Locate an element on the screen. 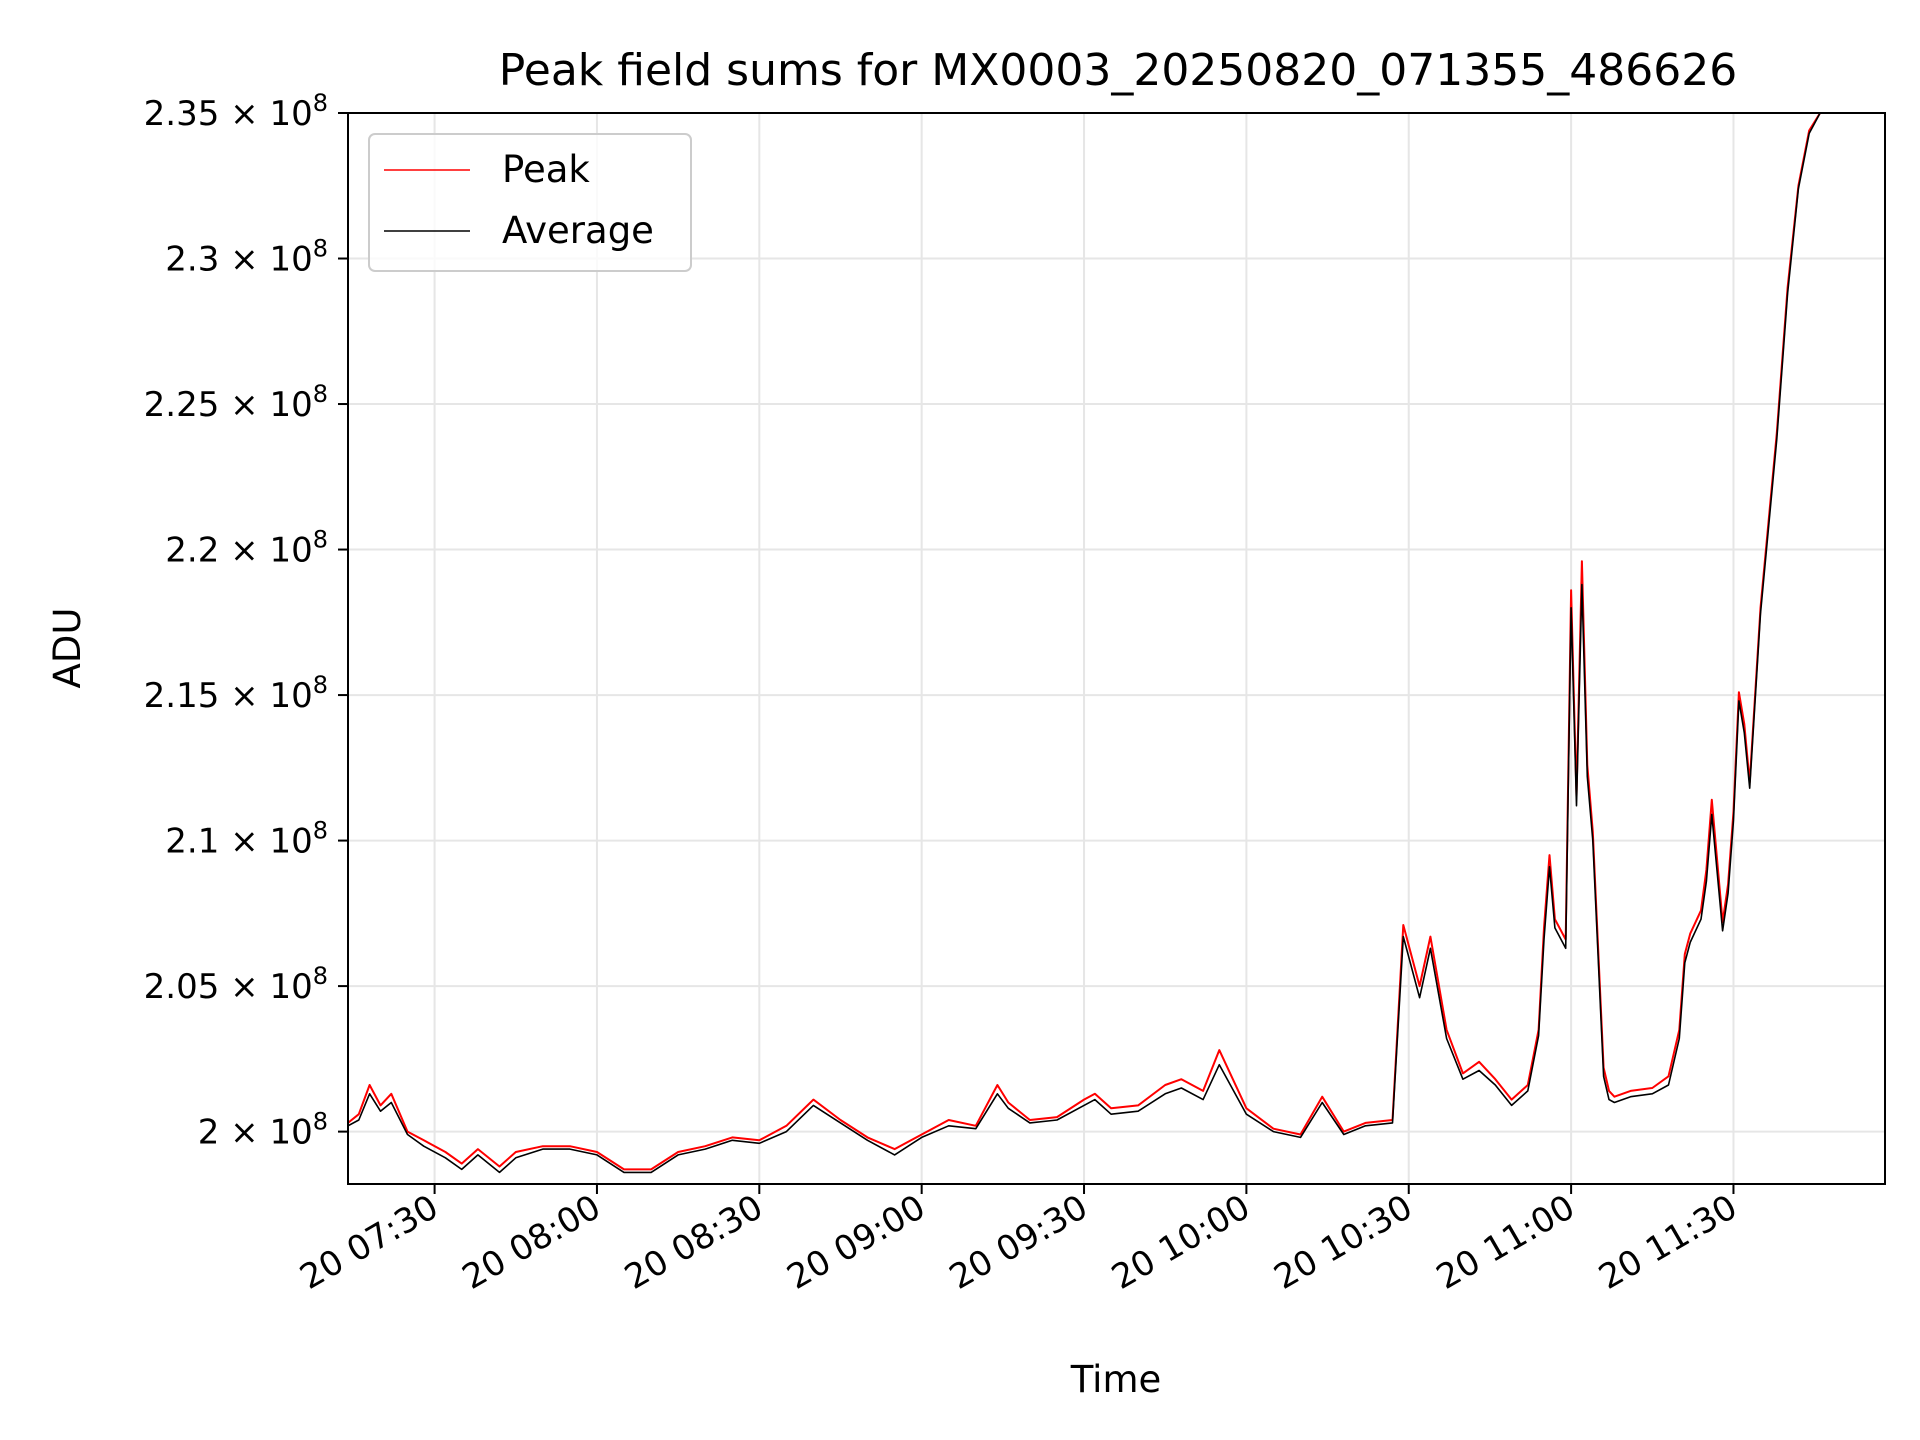 This screenshot has width=1920, height=1440. legend-box is located at coordinates (530, 202).